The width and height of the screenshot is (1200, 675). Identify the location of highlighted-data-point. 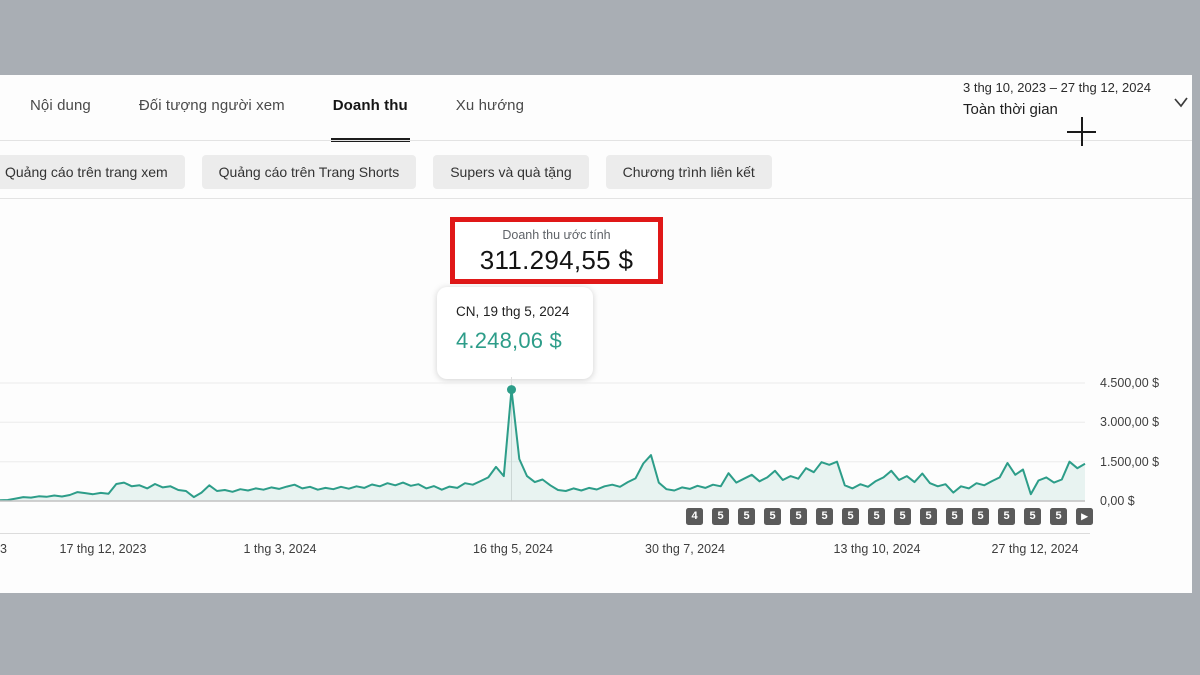
(511, 390).